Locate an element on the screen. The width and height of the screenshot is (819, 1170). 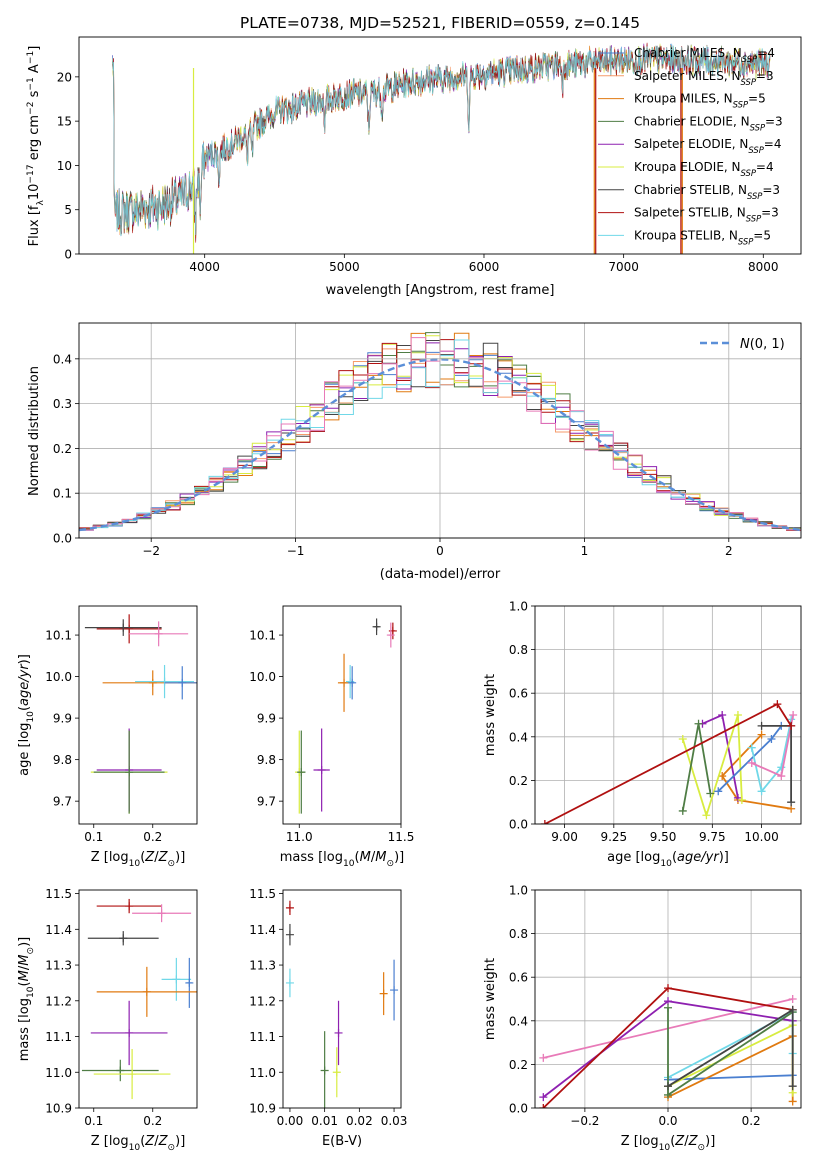
y-axis-label: Normed distribution is located at coordinates (34, 431).